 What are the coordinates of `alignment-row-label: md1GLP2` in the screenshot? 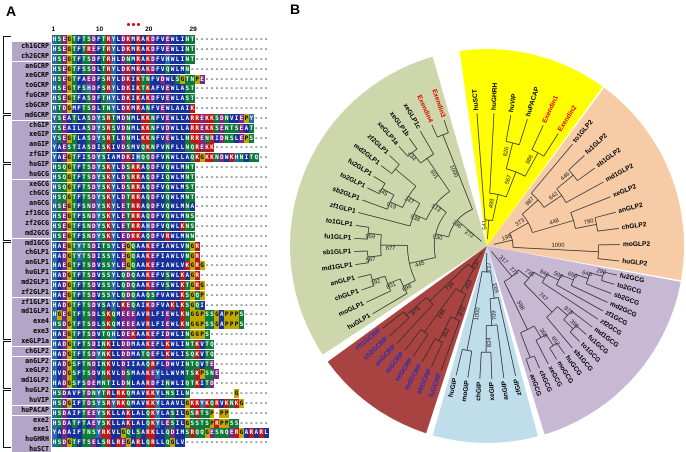 It's located at (31, 381).